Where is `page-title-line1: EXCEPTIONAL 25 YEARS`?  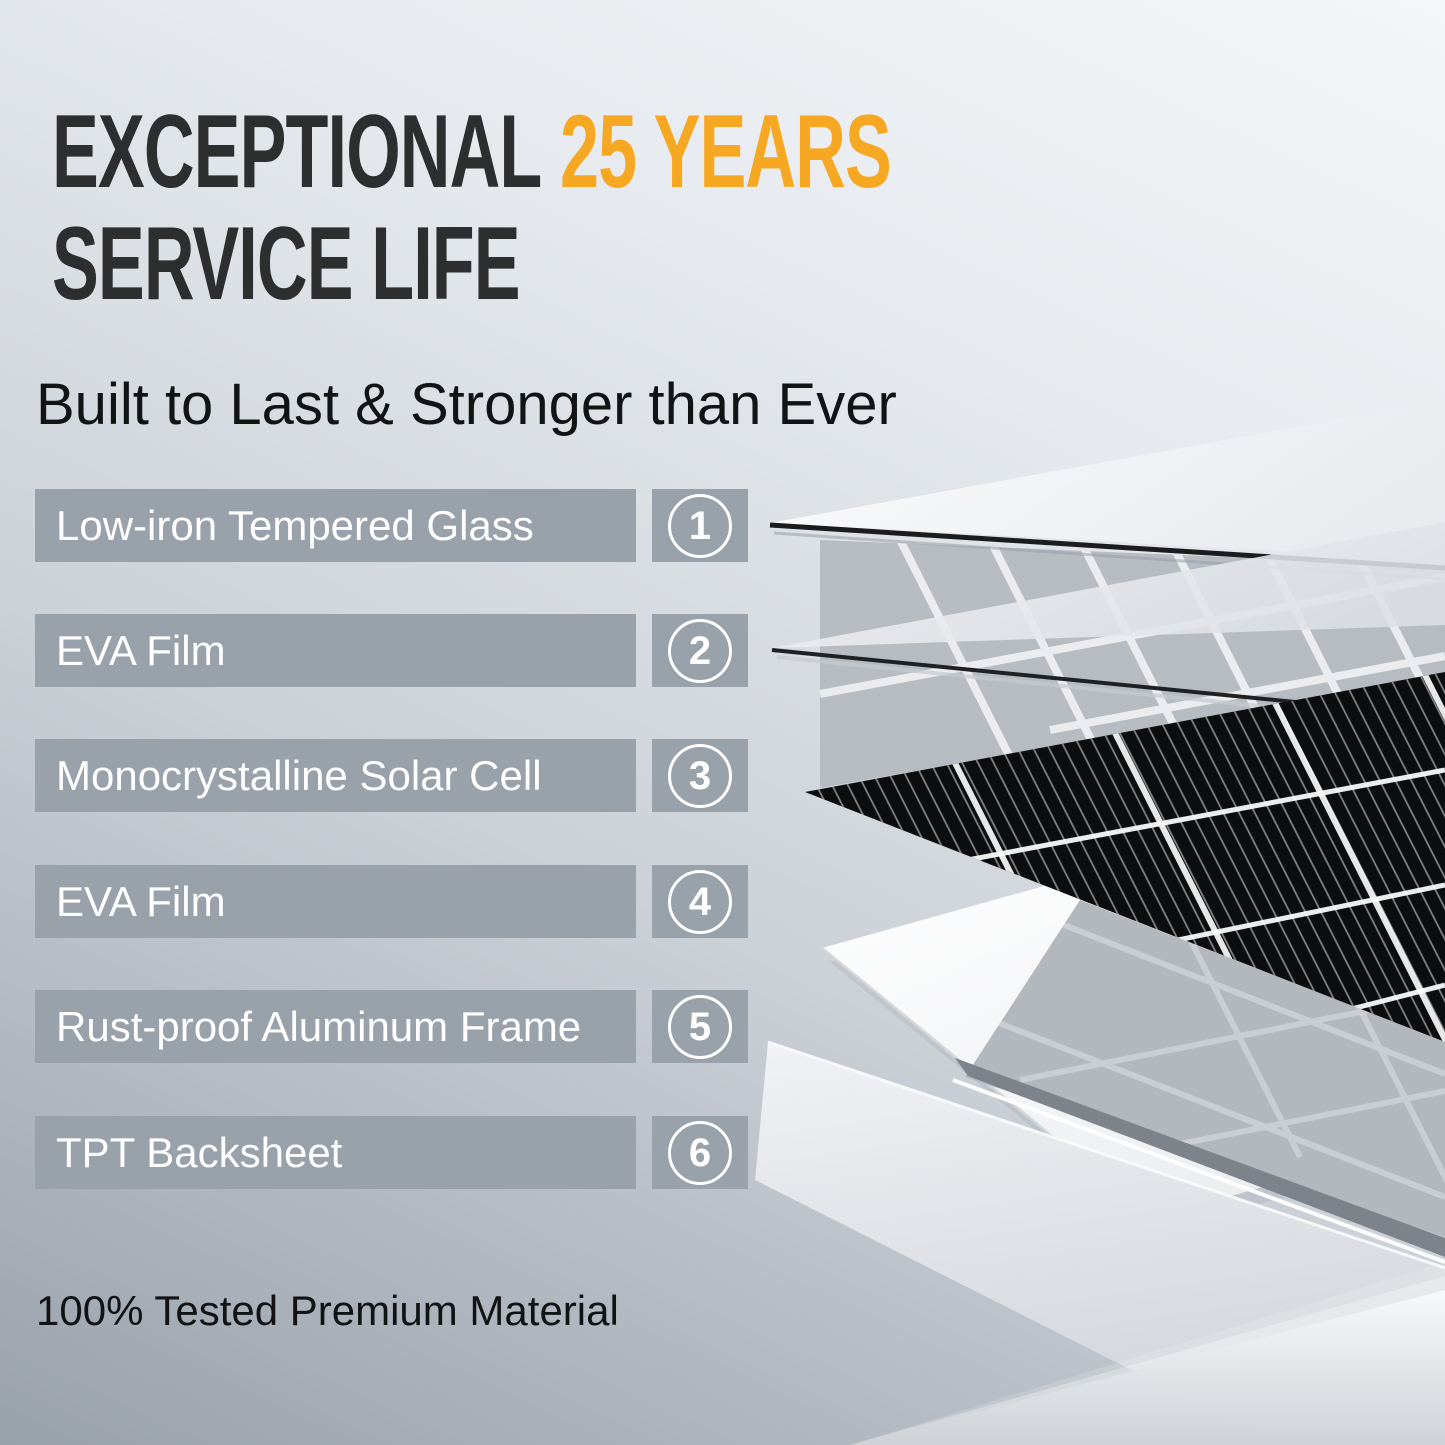
page-title-line1: EXCEPTIONAL 25 YEARS is located at coordinates (472, 151).